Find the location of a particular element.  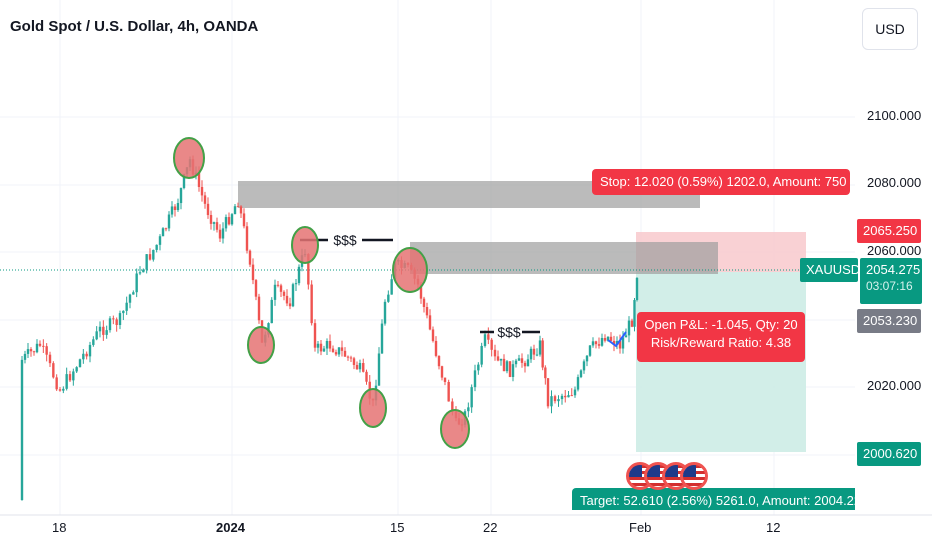

time-tick: 2024 is located at coordinates (230, 527).